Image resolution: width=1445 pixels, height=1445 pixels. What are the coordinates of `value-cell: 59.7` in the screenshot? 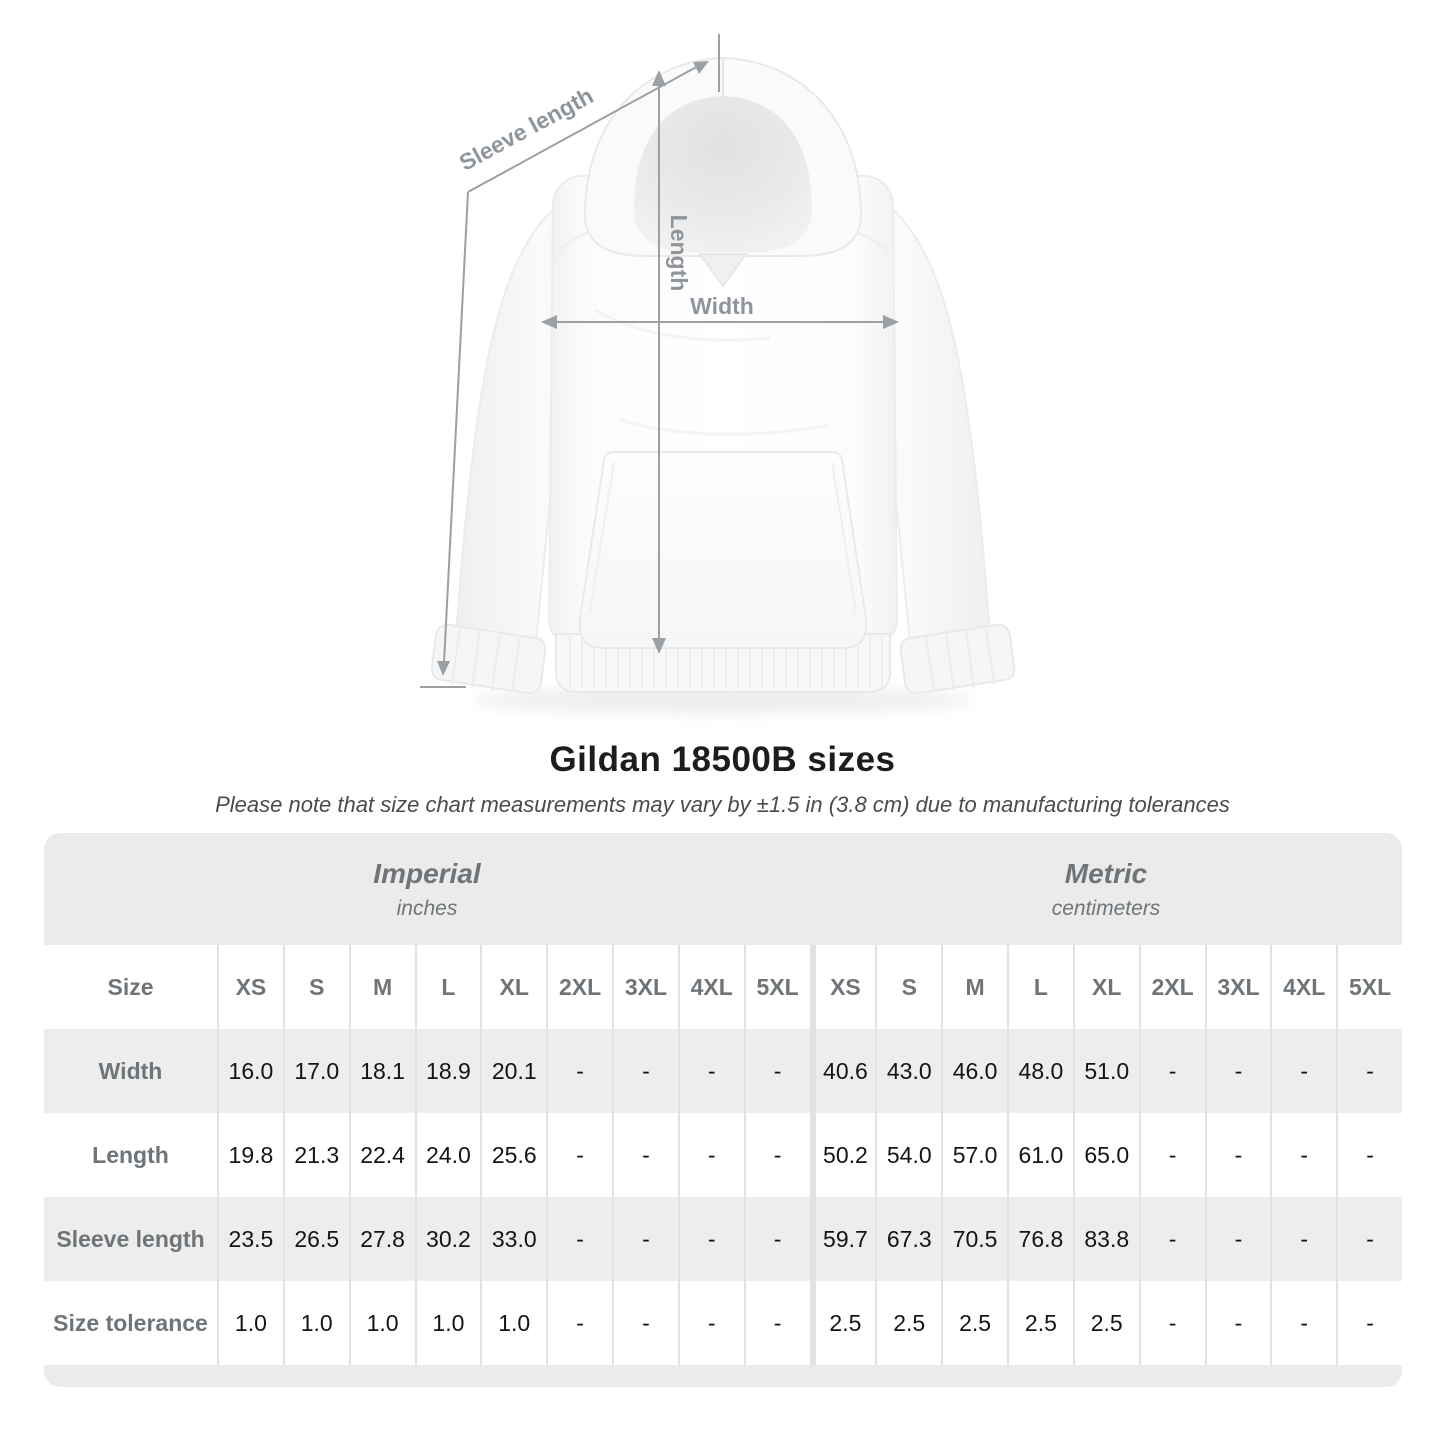 It's located at (842, 1239).